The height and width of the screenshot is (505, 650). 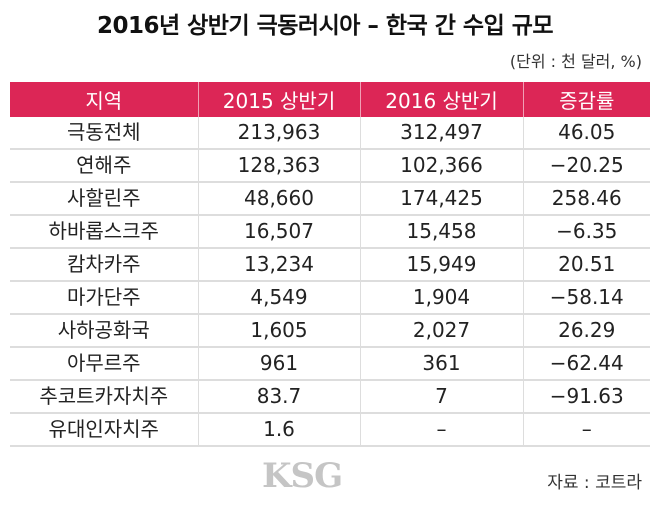 What do you see at coordinates (441, 364) in the screenshot?
I see `table-cell: 361` at bounding box center [441, 364].